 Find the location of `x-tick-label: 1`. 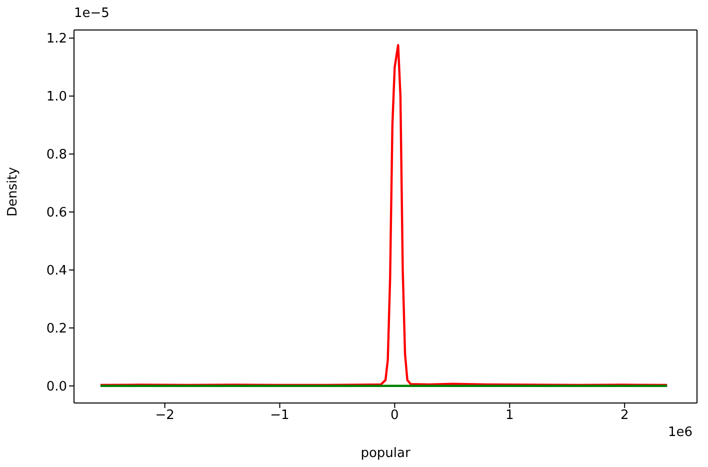

x-tick-label: 1 is located at coordinates (510, 416).